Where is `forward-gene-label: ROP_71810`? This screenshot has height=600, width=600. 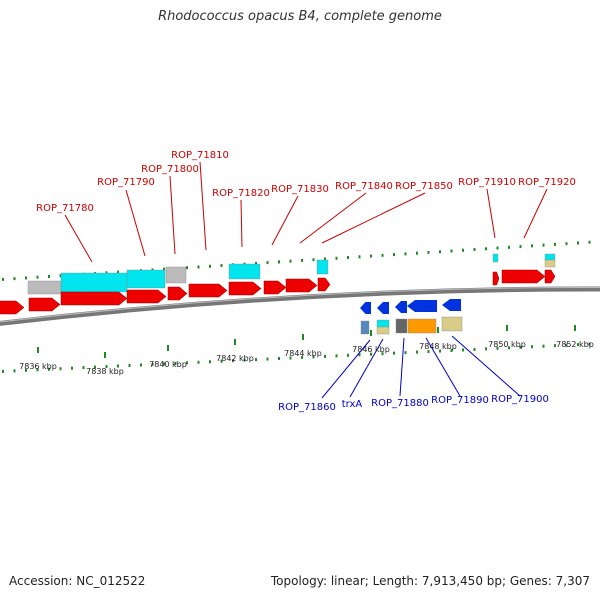 forward-gene-label: ROP_71810 is located at coordinates (200, 155).